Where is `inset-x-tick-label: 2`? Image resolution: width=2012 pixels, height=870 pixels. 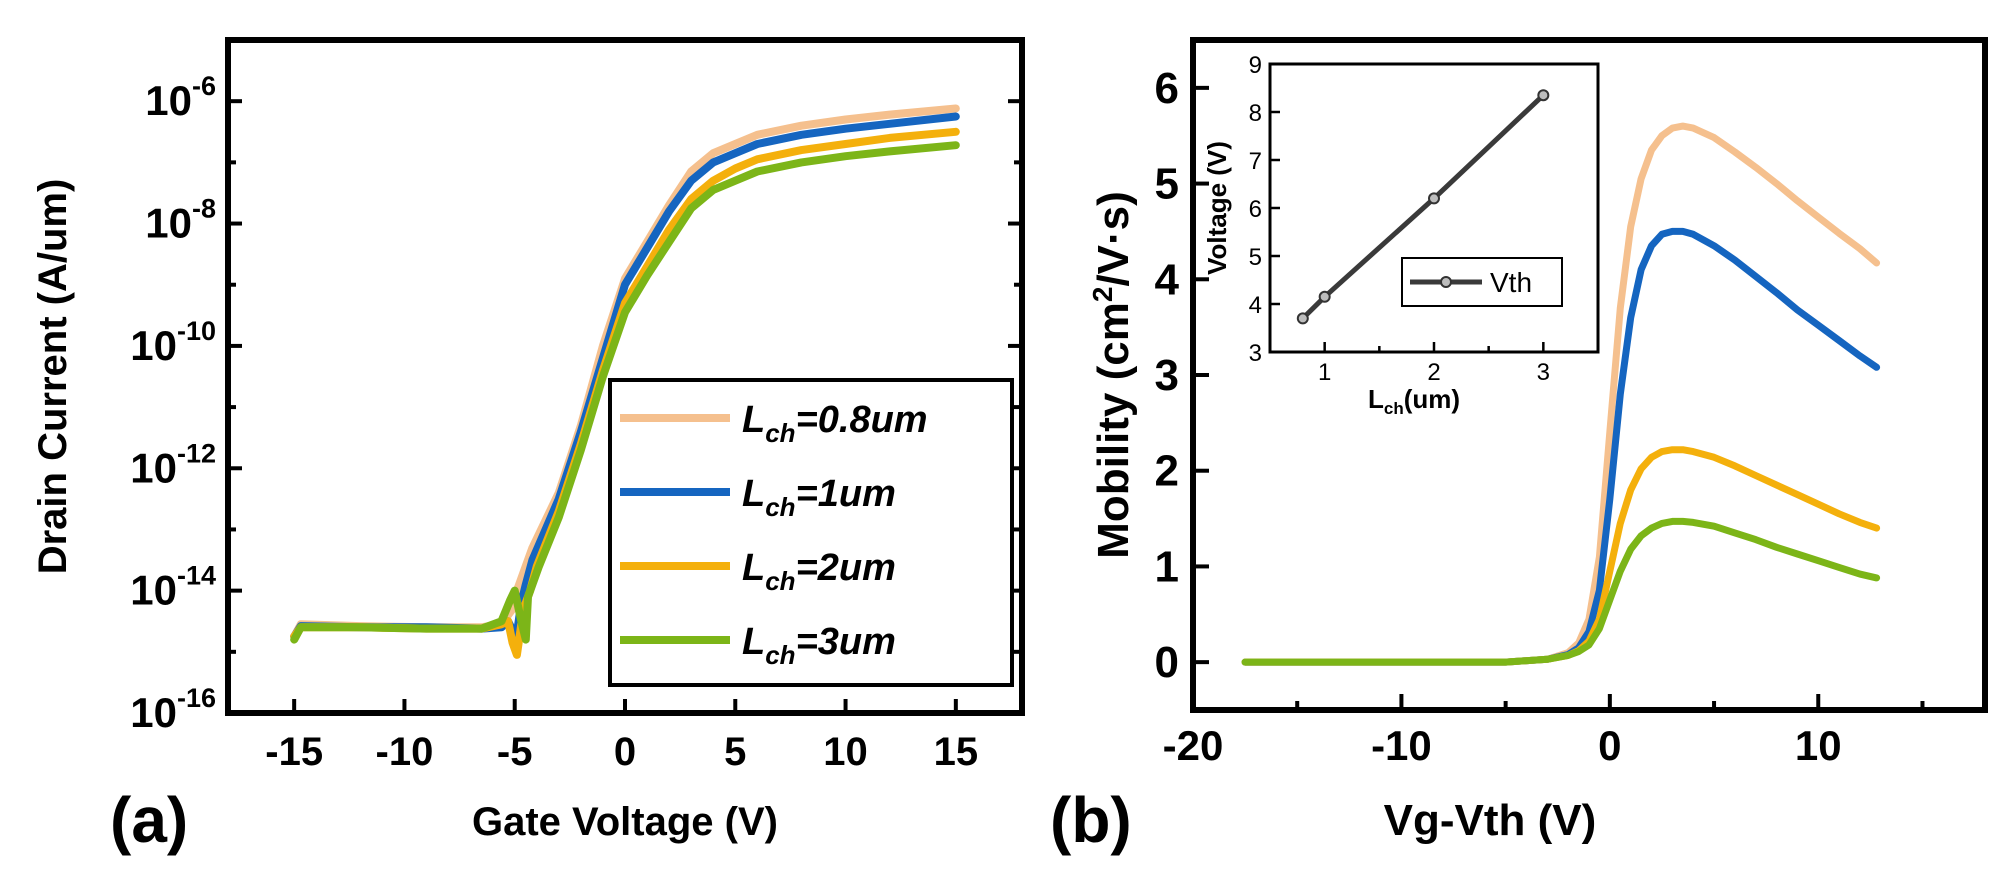 inset-x-tick-label: 2 is located at coordinates (1433, 372).